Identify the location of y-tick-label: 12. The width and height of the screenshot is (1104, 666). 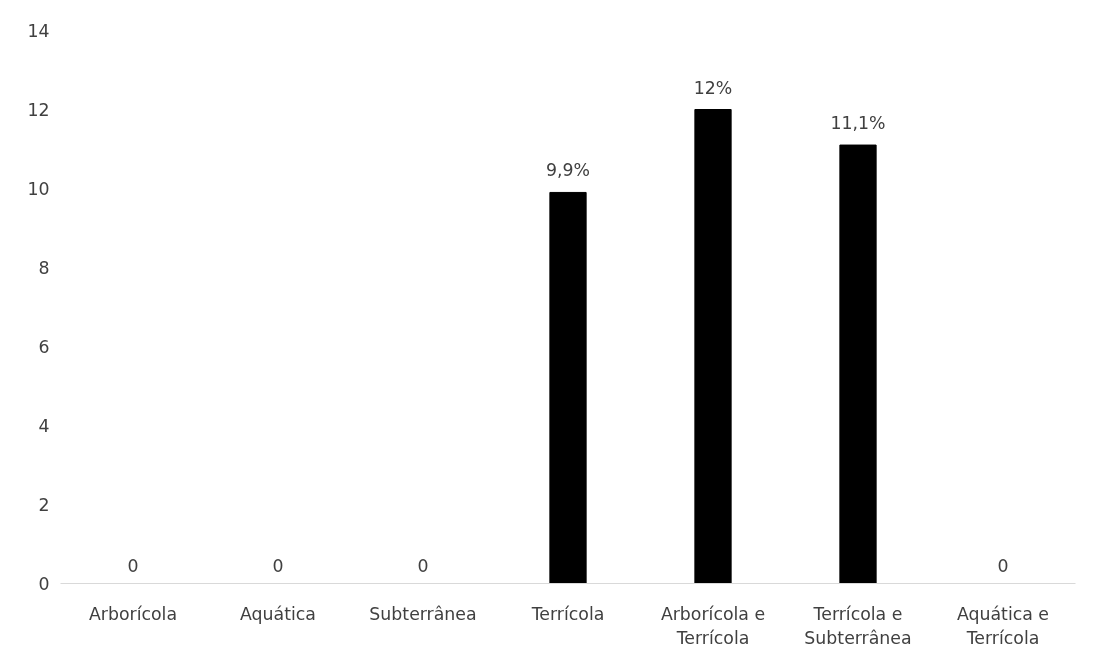
(38, 110).